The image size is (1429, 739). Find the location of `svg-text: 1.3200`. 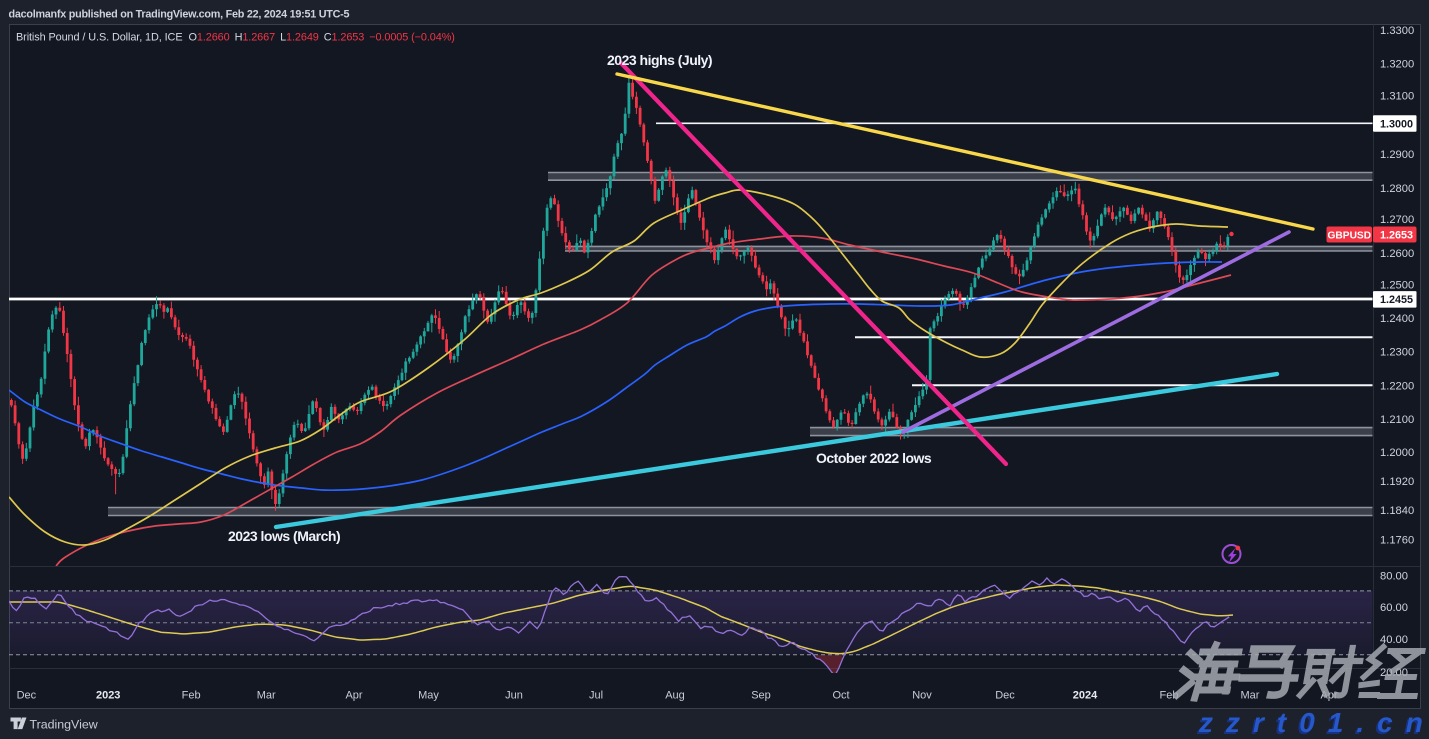

svg-text: 1.3200 is located at coordinates (1397, 65).